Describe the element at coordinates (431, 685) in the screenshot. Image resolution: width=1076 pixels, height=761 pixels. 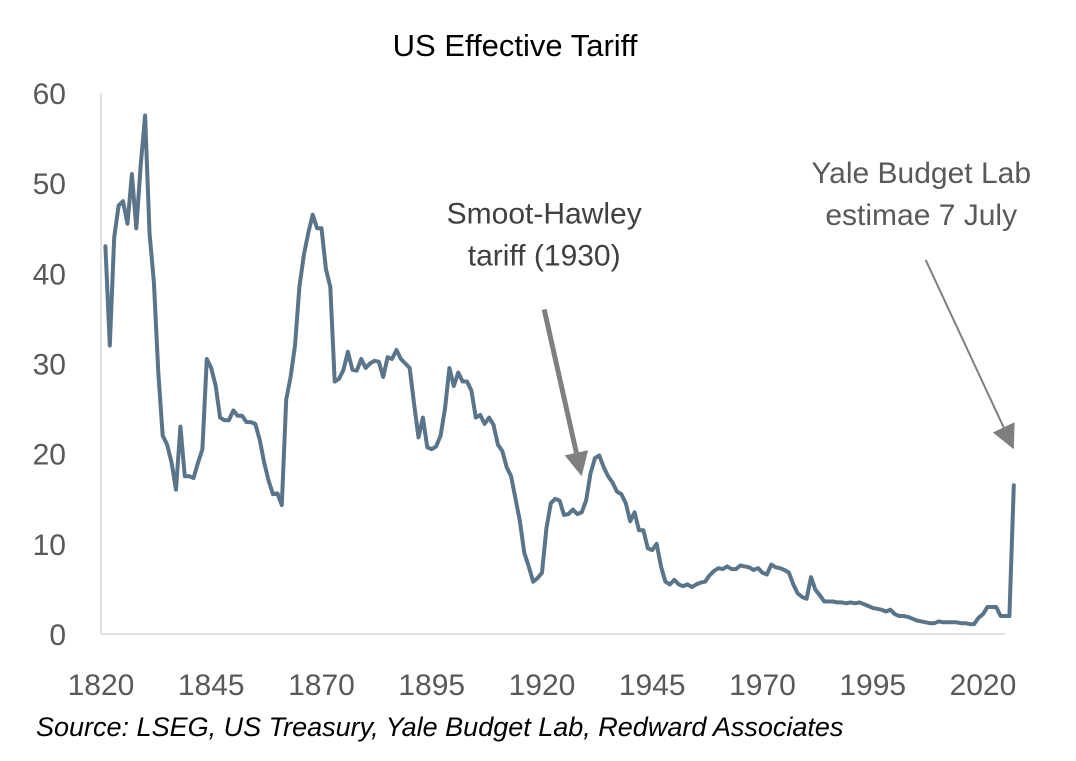
I see `x-tick-label: 1895` at that location.